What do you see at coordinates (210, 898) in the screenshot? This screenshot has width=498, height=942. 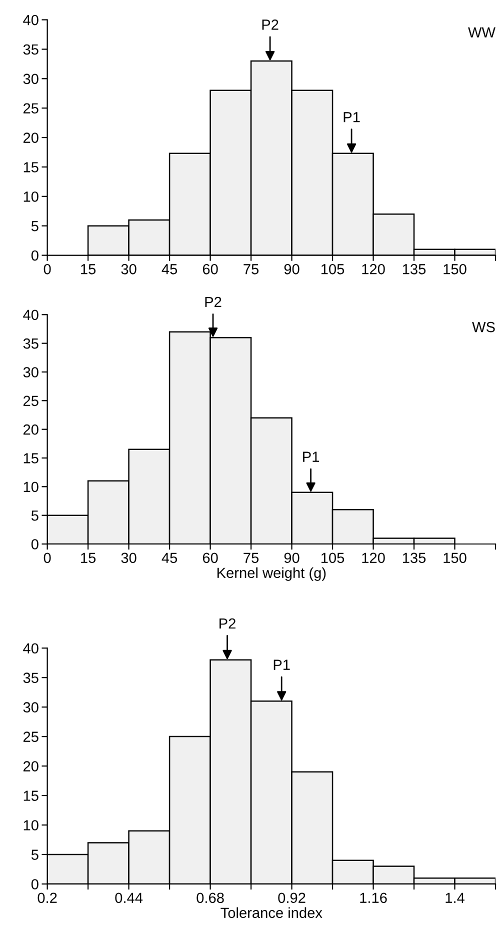 I see `x-tick-label: 0.68` at bounding box center [210, 898].